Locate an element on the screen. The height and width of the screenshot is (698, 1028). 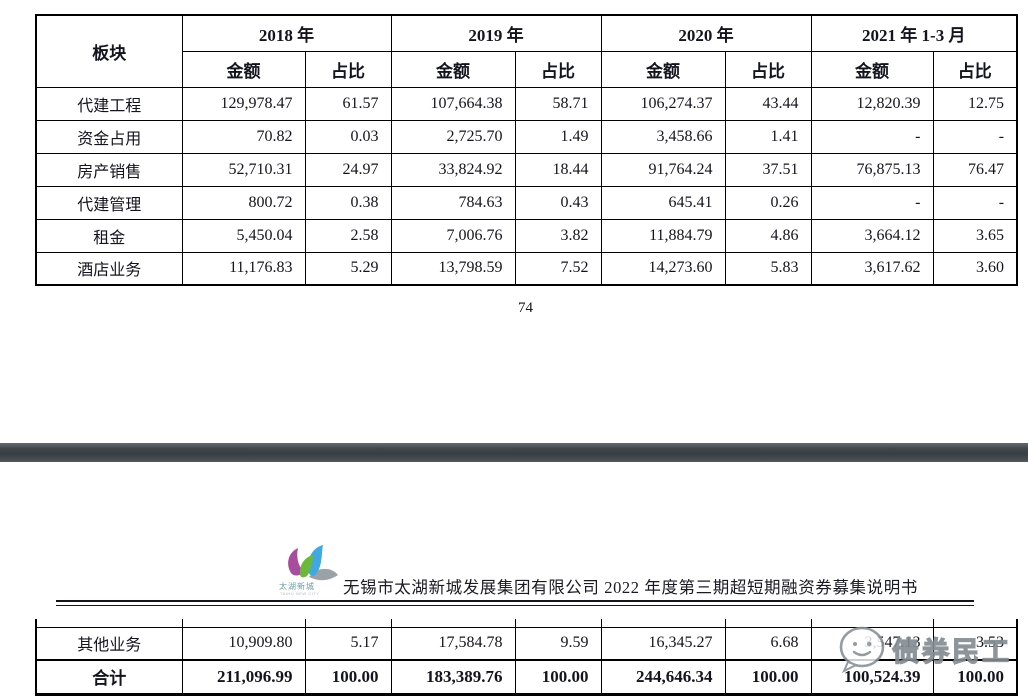
table-header-years: 板块 2018 年 2019 年 2020 年 2021 年 1-3 月 is located at coordinates (526, 51).